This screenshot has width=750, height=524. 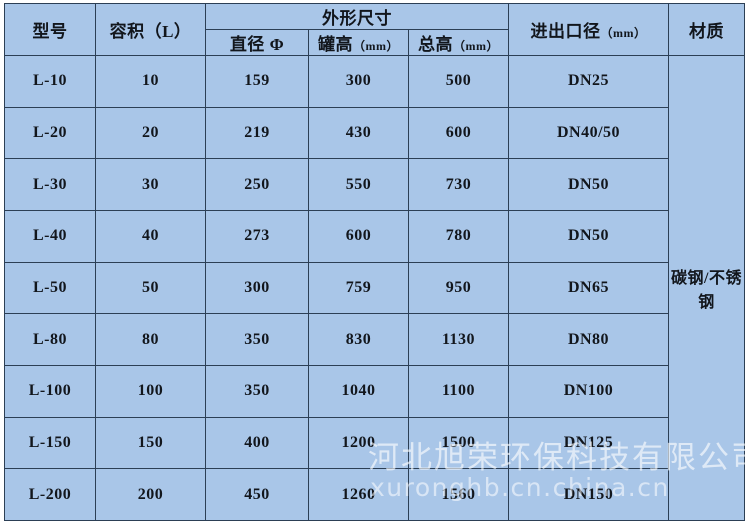 I want to click on cell-total-height: 950, so click(x=458, y=288).